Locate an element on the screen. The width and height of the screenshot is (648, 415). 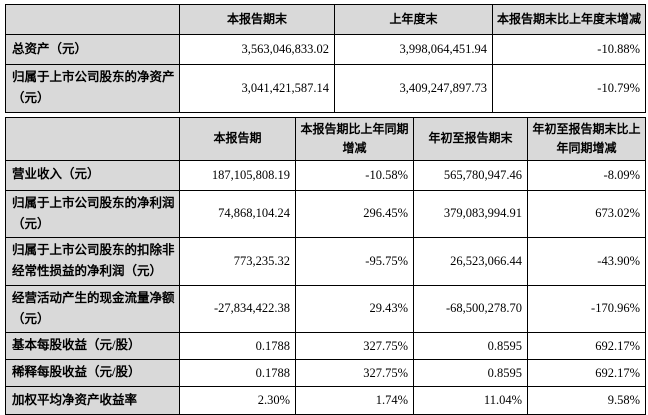
row-label-diluted-eps: 稀释每股收益（元/股） is located at coordinates (93, 373).